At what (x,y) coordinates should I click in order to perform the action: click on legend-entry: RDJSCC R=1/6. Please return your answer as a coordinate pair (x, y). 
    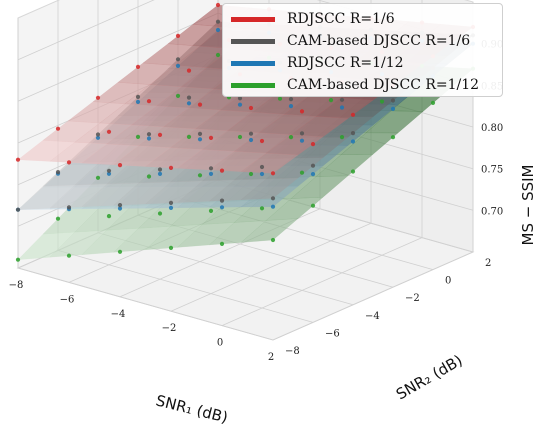
    Looking at the image, I should click on (313, 19).